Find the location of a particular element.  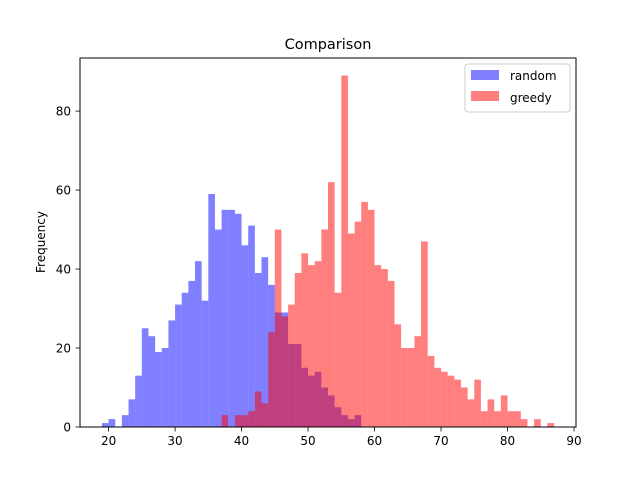

x-tick-label-40: 40 is located at coordinates (241, 441).